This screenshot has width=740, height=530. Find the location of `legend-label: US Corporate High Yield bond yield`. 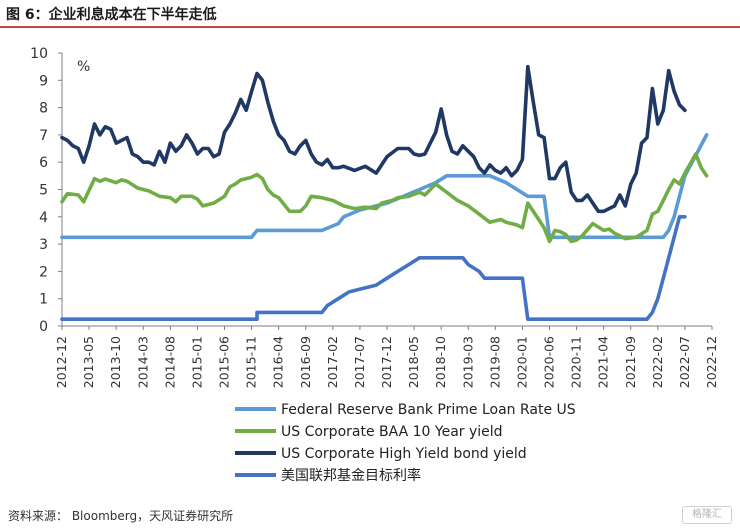

legend-label: US Corporate High Yield bond yield is located at coordinates (404, 454).